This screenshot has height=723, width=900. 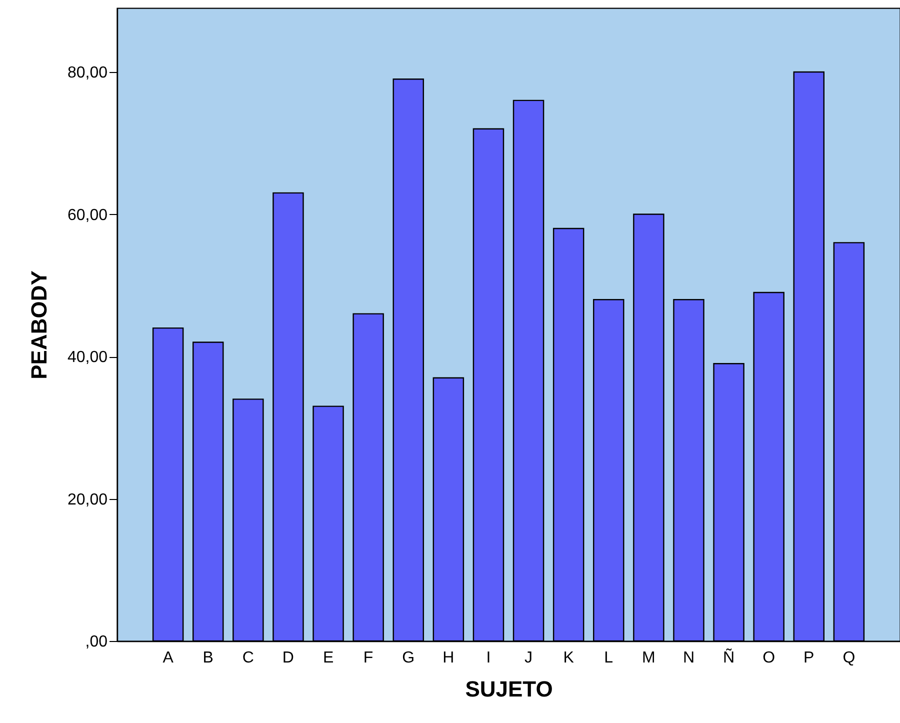 What do you see at coordinates (809, 658) in the screenshot?
I see `x-tick-label: P` at bounding box center [809, 658].